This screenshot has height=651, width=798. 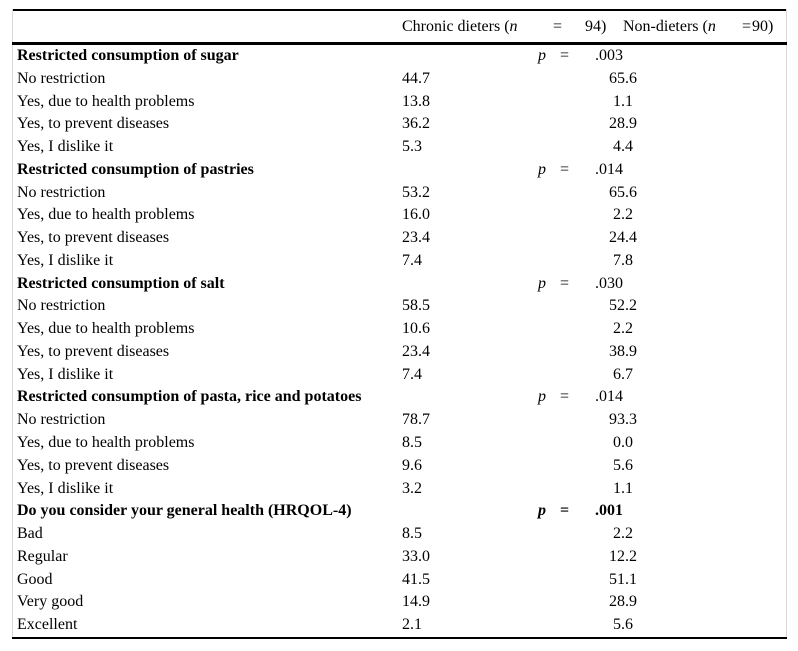 What do you see at coordinates (416, 556) in the screenshot?
I see `chronic-dieters-value: 33.0` at bounding box center [416, 556].